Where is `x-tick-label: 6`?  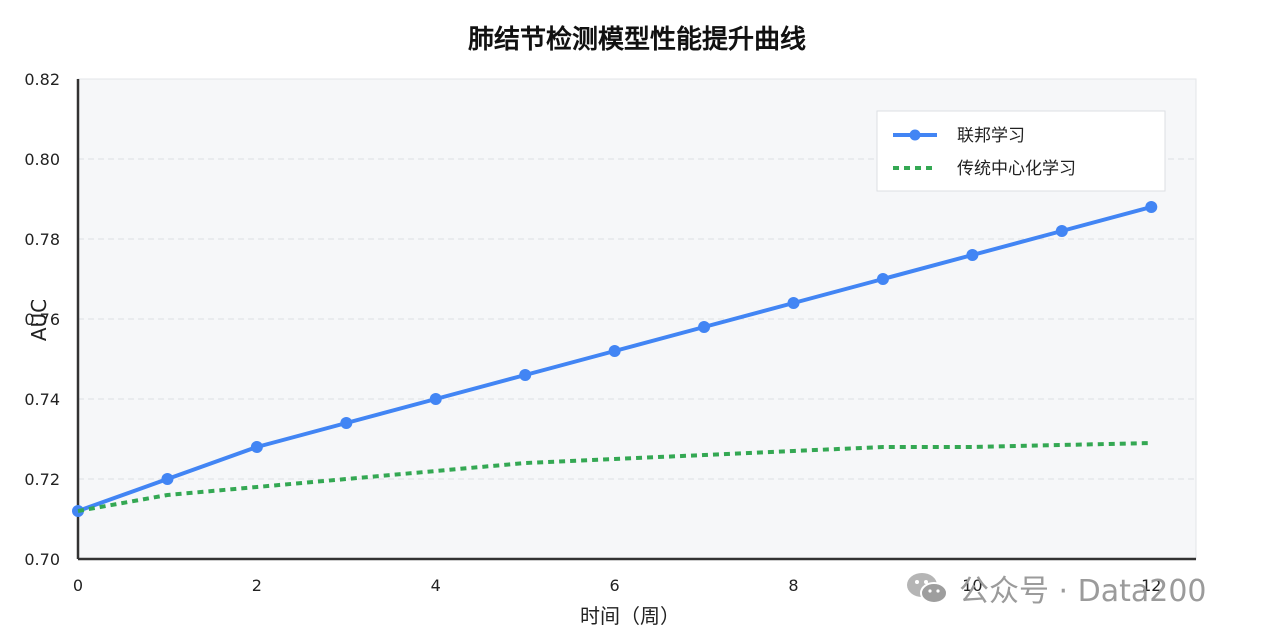
x-tick-label: 6 is located at coordinates (615, 585).